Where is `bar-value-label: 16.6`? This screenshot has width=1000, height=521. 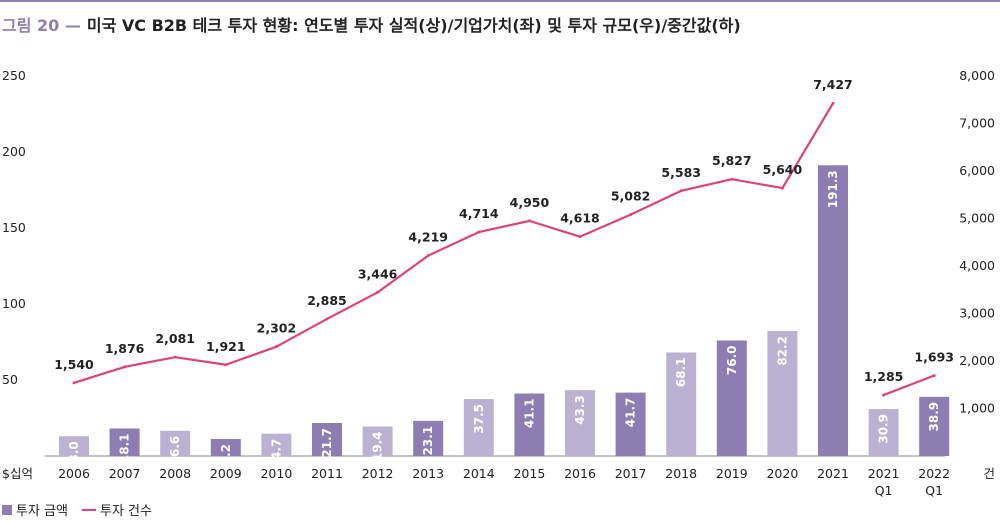 bar-value-label: 16.6 is located at coordinates (175, 451).